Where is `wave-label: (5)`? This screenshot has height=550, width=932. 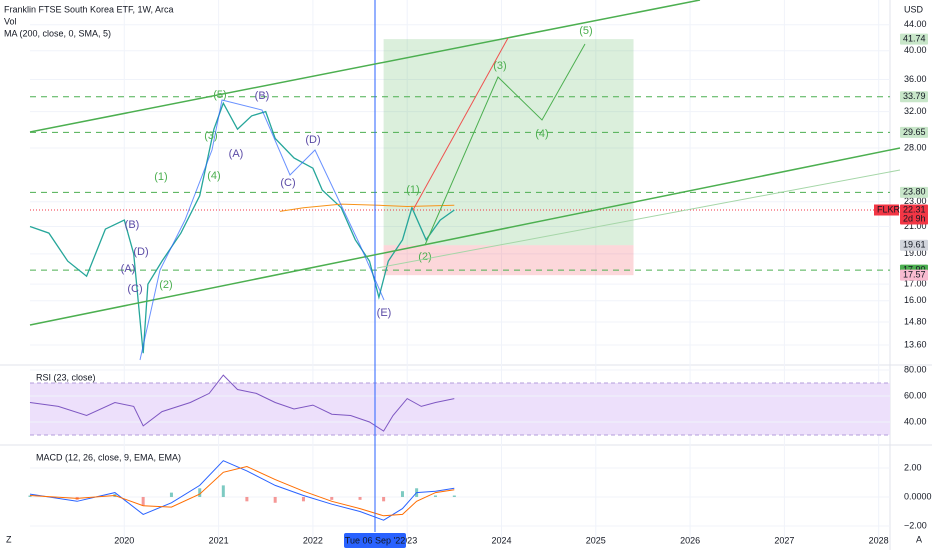
wave-label: (5) is located at coordinates (585, 31).